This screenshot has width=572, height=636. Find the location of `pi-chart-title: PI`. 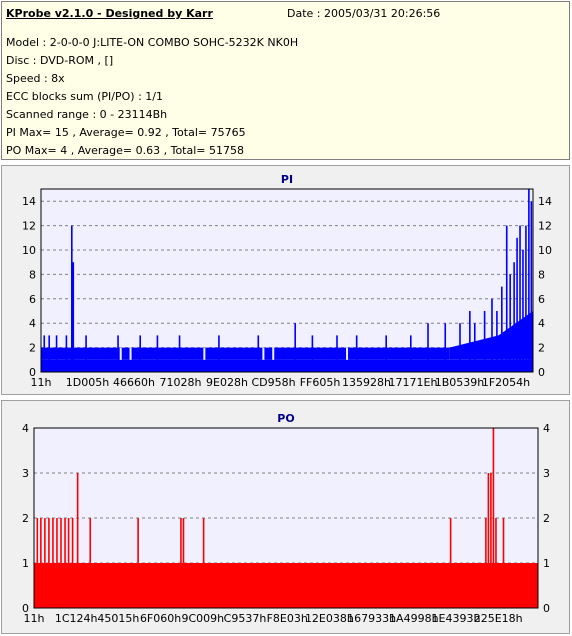

pi-chart-title: PI is located at coordinates (287, 179).